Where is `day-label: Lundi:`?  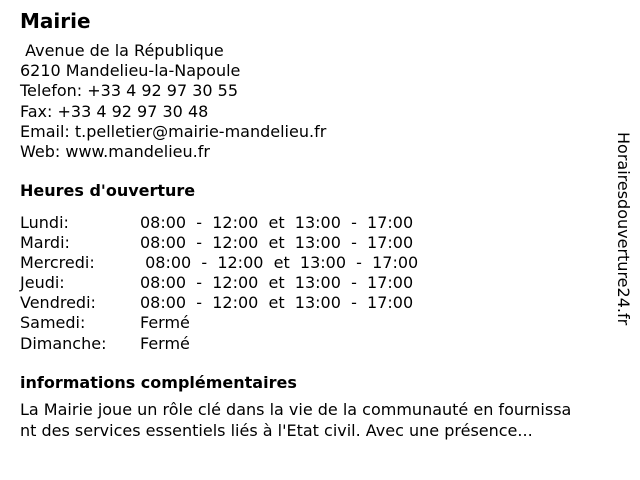
day-label: Lundi: is located at coordinates (44, 222).